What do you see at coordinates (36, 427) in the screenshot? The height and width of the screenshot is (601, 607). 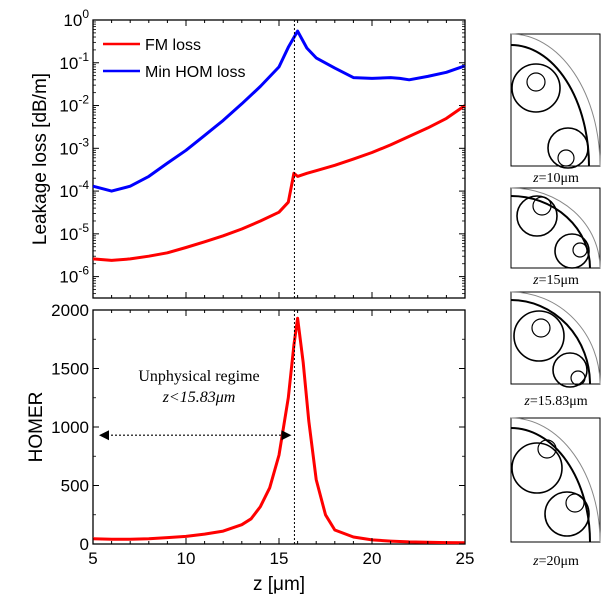 I see `bottom-y-axis-label: HOMER` at bounding box center [36, 427].